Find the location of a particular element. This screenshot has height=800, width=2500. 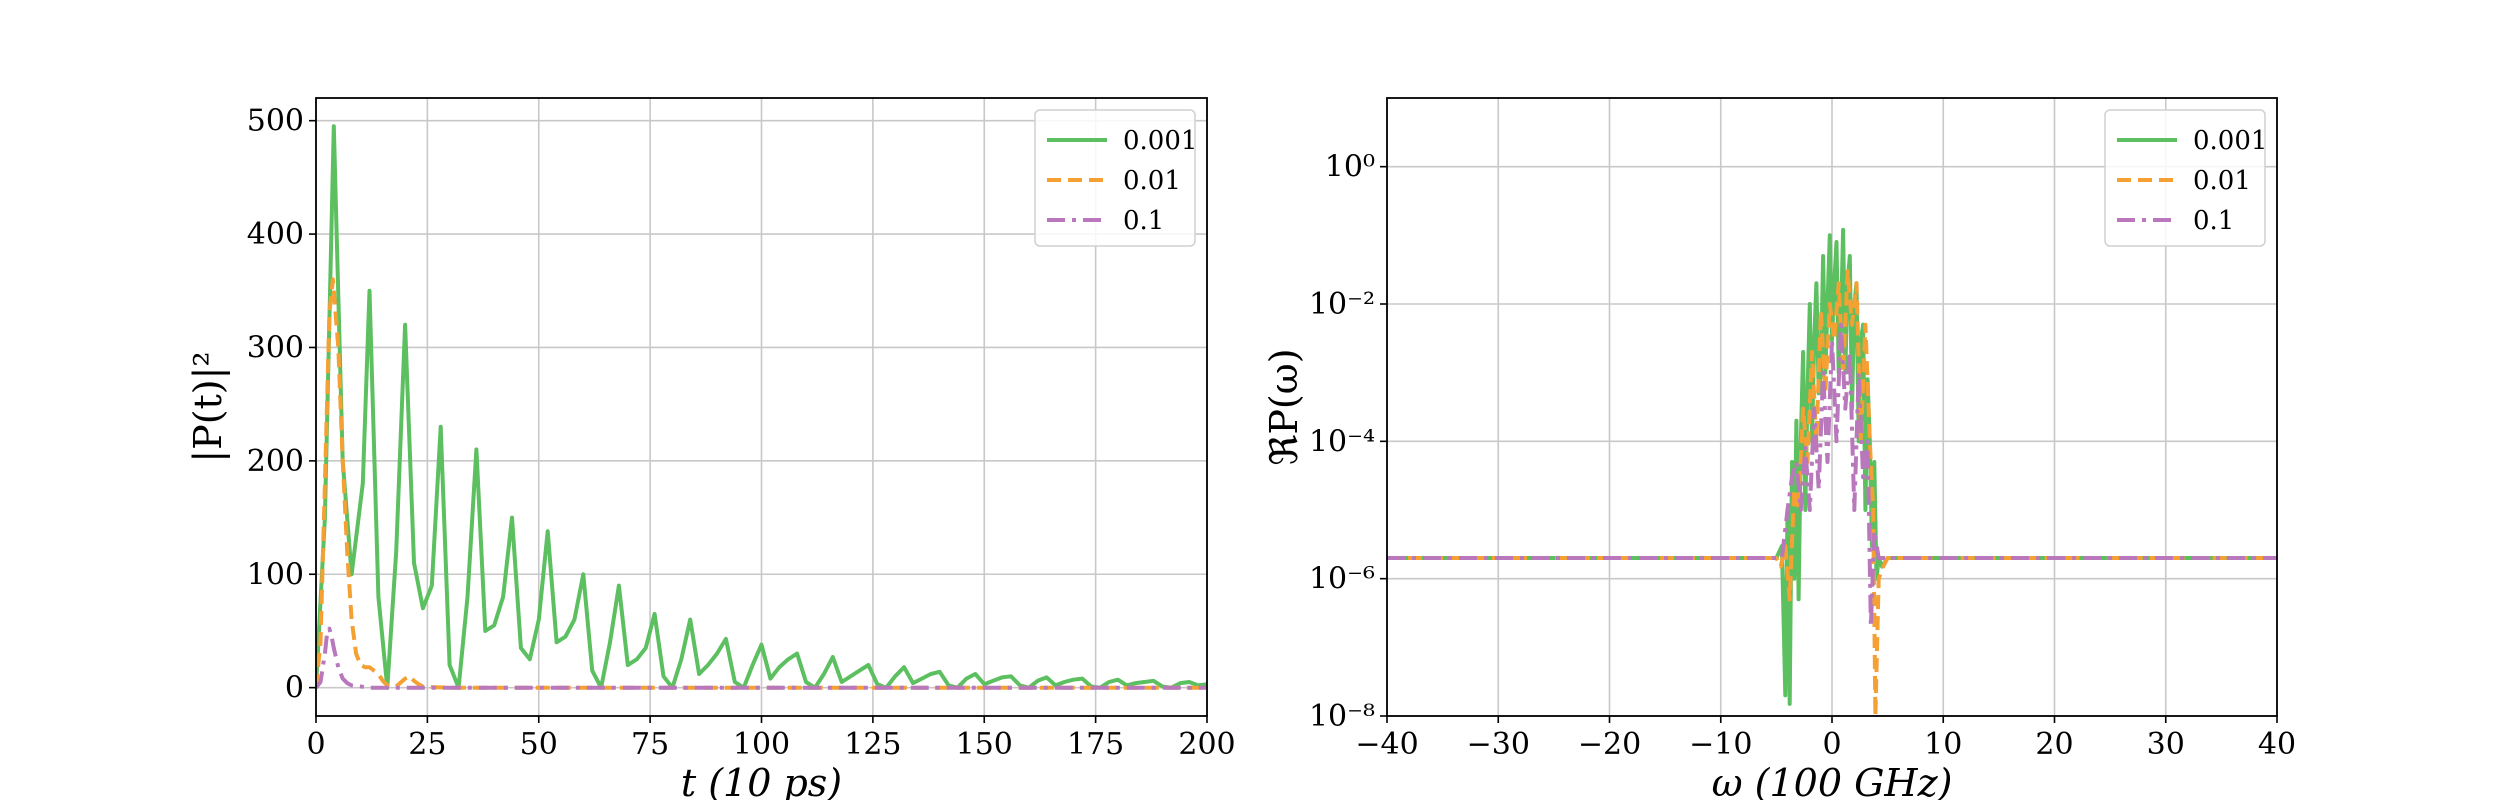

x-tick-label: 150 is located at coordinates (984, 744).